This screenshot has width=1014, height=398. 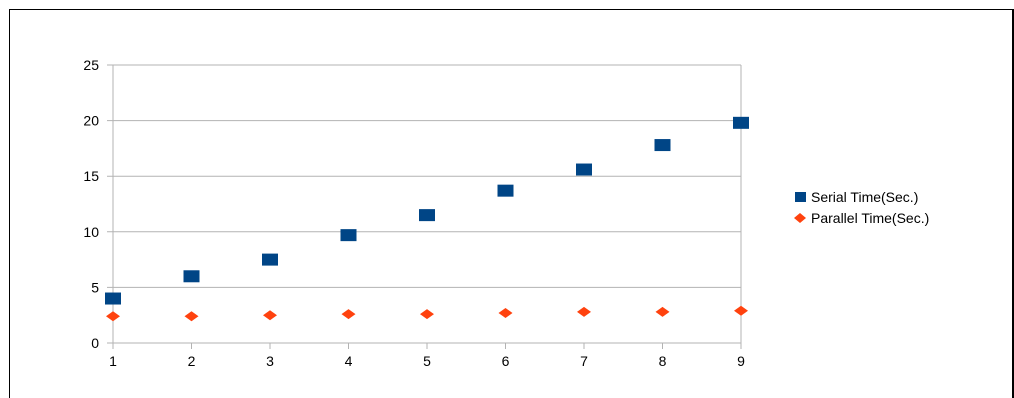 I want to click on x-tick-label: 2, so click(x=192, y=361).